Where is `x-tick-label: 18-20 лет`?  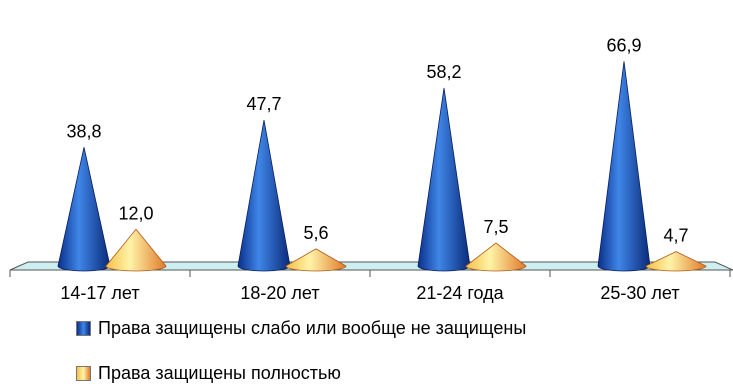 x-tick-label: 18-20 лет is located at coordinates (279, 293).